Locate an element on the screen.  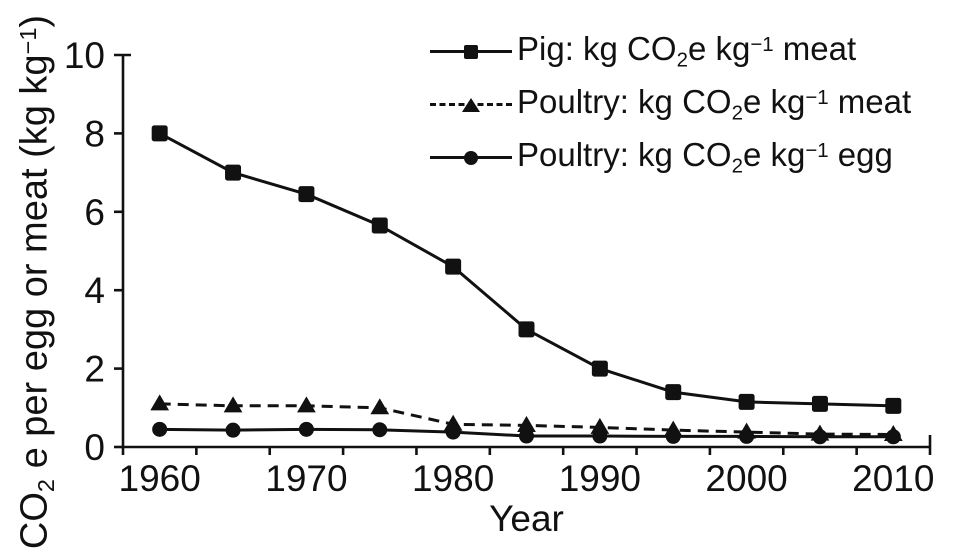
x-tick-label: 2010 is located at coordinates (893, 478).